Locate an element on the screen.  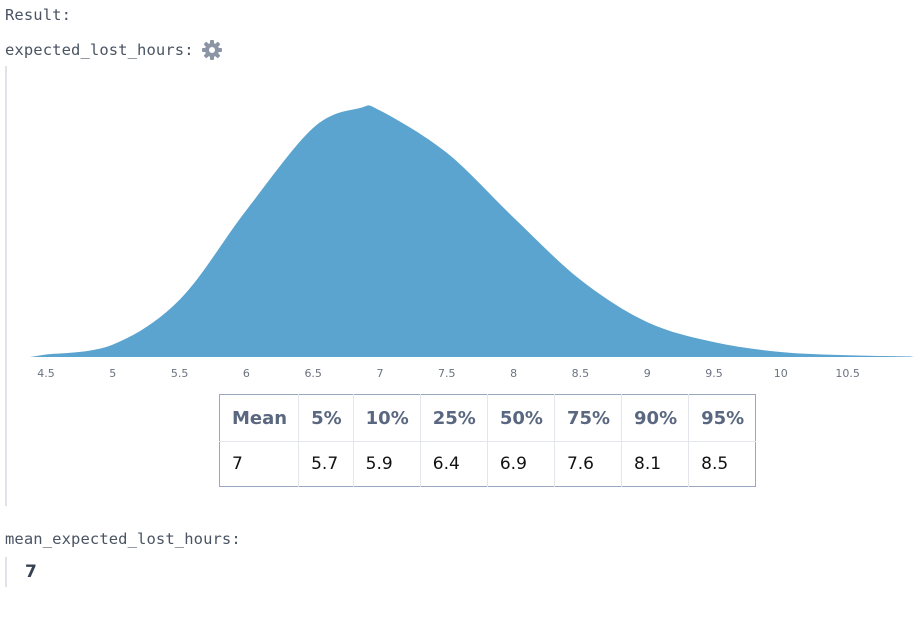
x-axis: 4.5 5 5.5 6 6.5 7 7.5 8 8.5 9 9.5 10 10.5 is located at coordinates (448, 373).